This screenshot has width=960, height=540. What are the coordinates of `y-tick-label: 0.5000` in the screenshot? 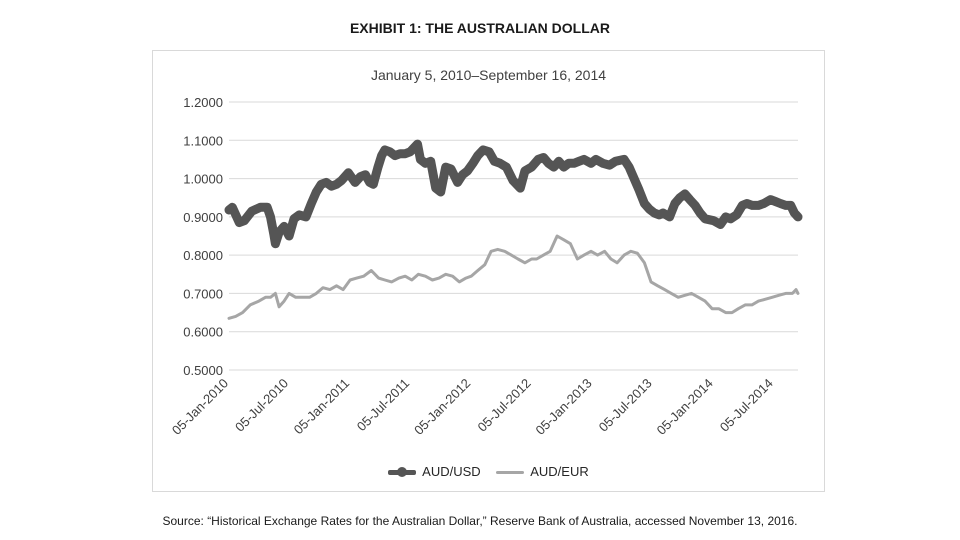 It's located at (203, 370).